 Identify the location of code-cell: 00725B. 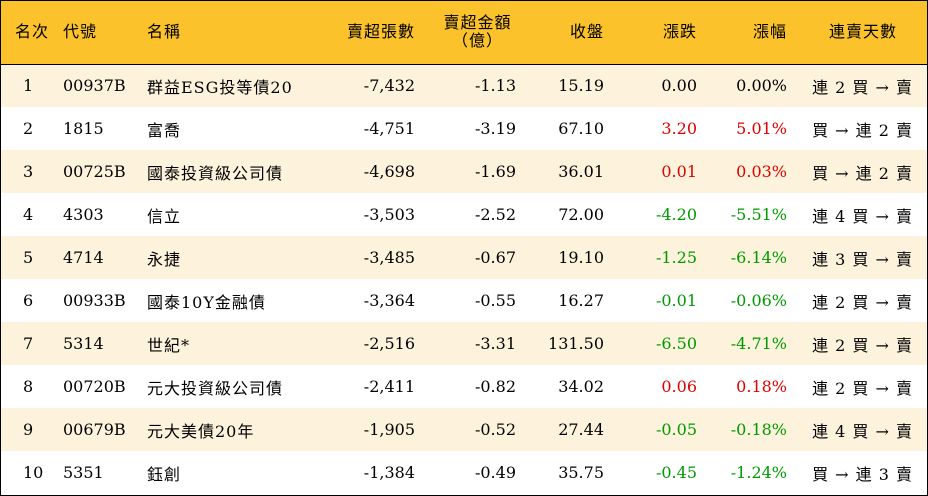
(94, 171).